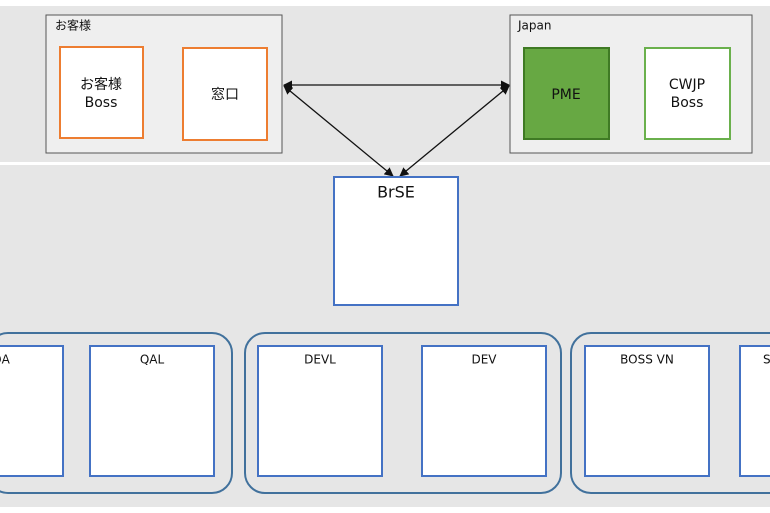 The height and width of the screenshot is (513, 770). I want to click on group-label: Japan, so click(534, 26).